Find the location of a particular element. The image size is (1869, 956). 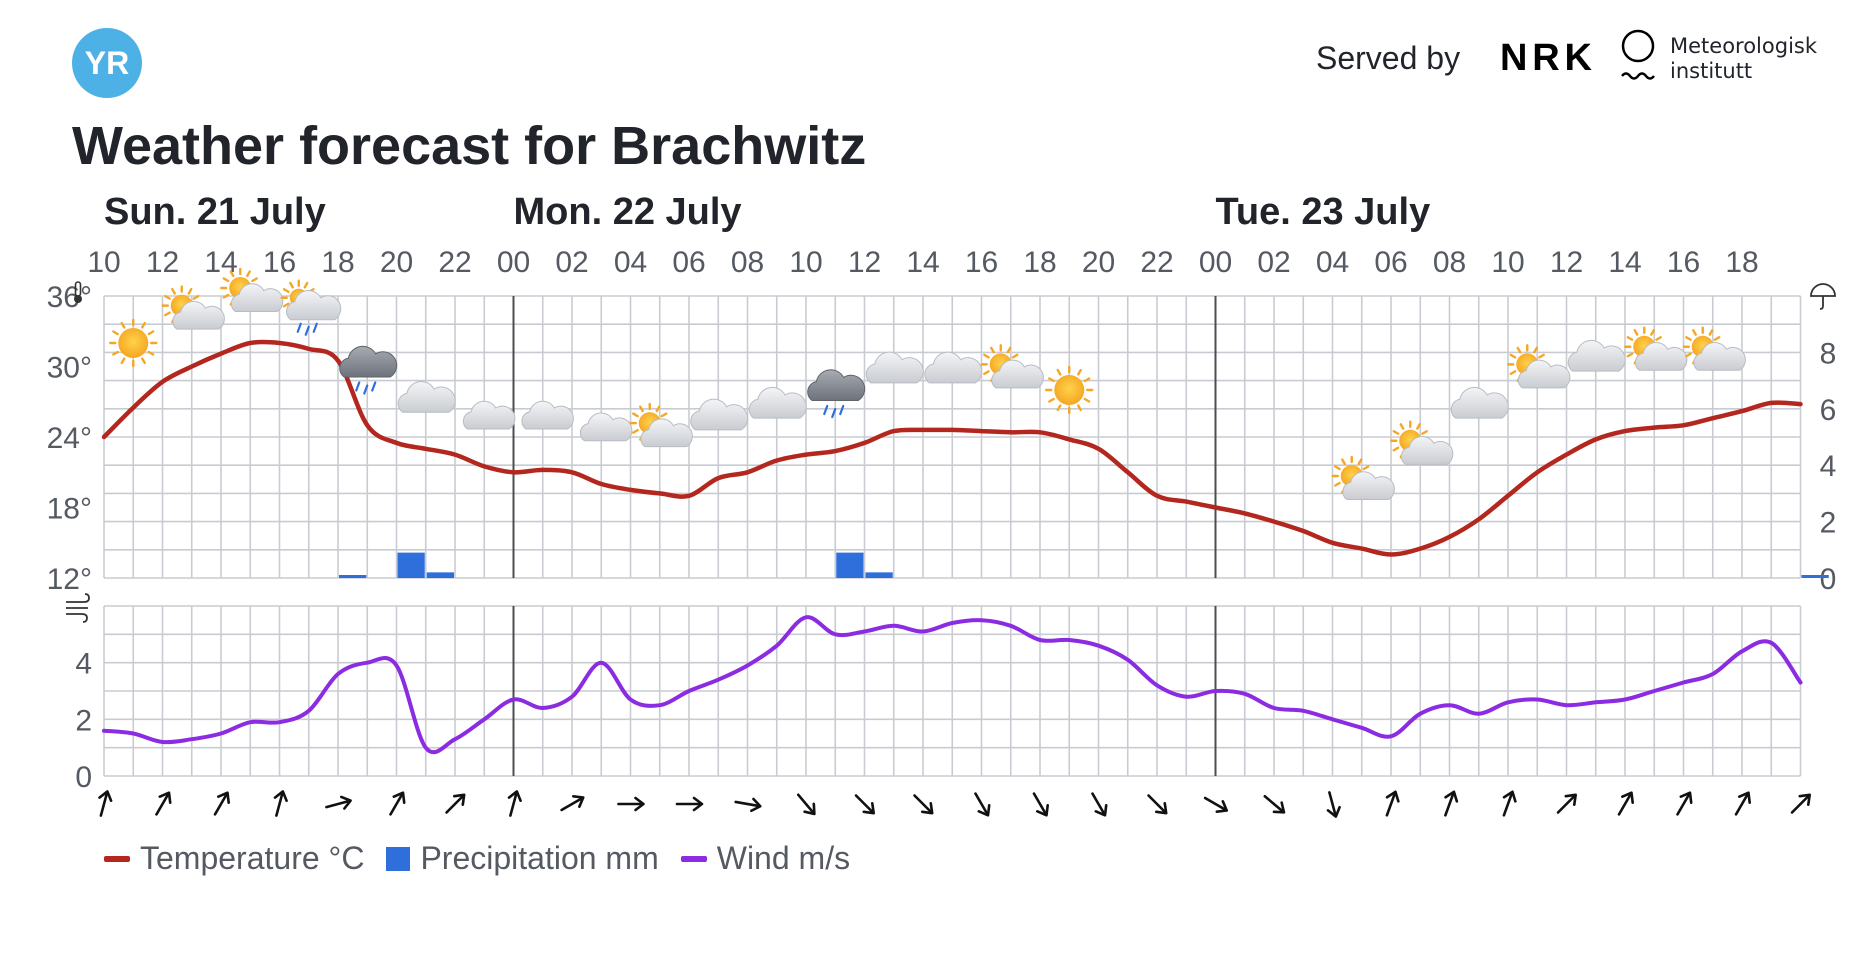

cloud-icon is located at coordinates (953, 367).